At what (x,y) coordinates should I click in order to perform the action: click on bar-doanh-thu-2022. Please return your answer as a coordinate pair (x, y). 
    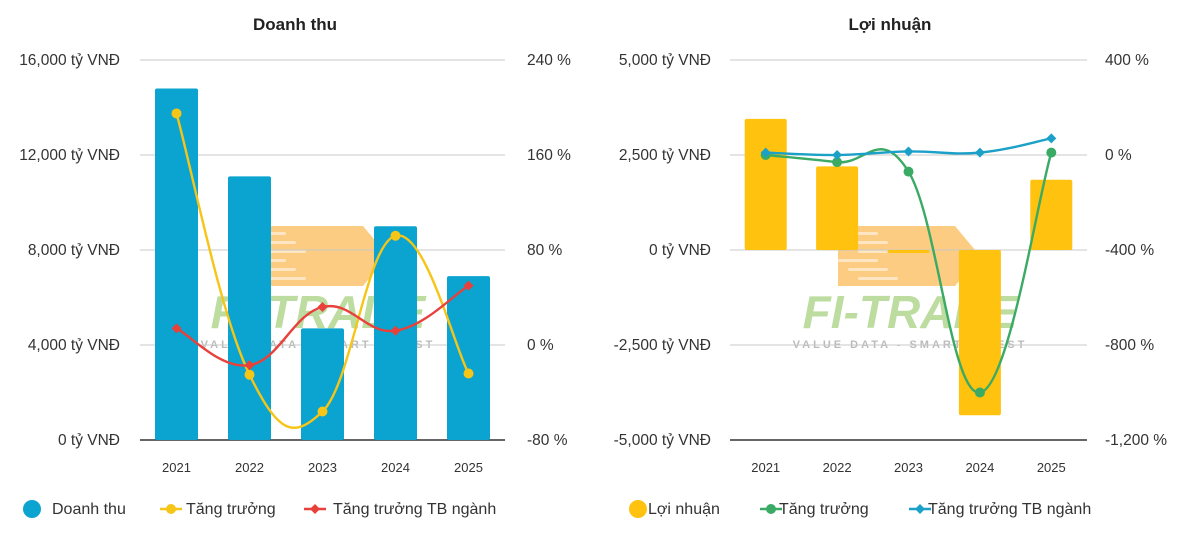
    Looking at the image, I should click on (249, 308).